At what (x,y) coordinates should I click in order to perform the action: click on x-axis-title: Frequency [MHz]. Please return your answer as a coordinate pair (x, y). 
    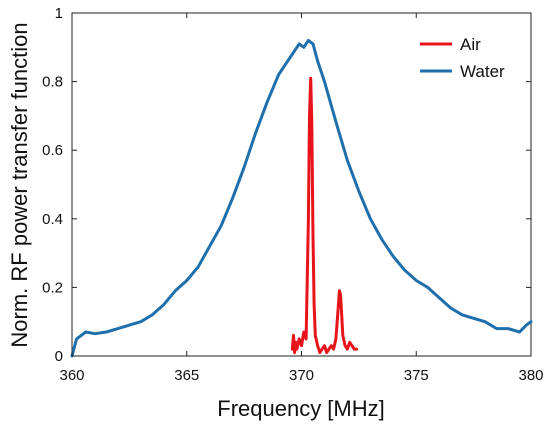
    Looking at the image, I should click on (301, 408).